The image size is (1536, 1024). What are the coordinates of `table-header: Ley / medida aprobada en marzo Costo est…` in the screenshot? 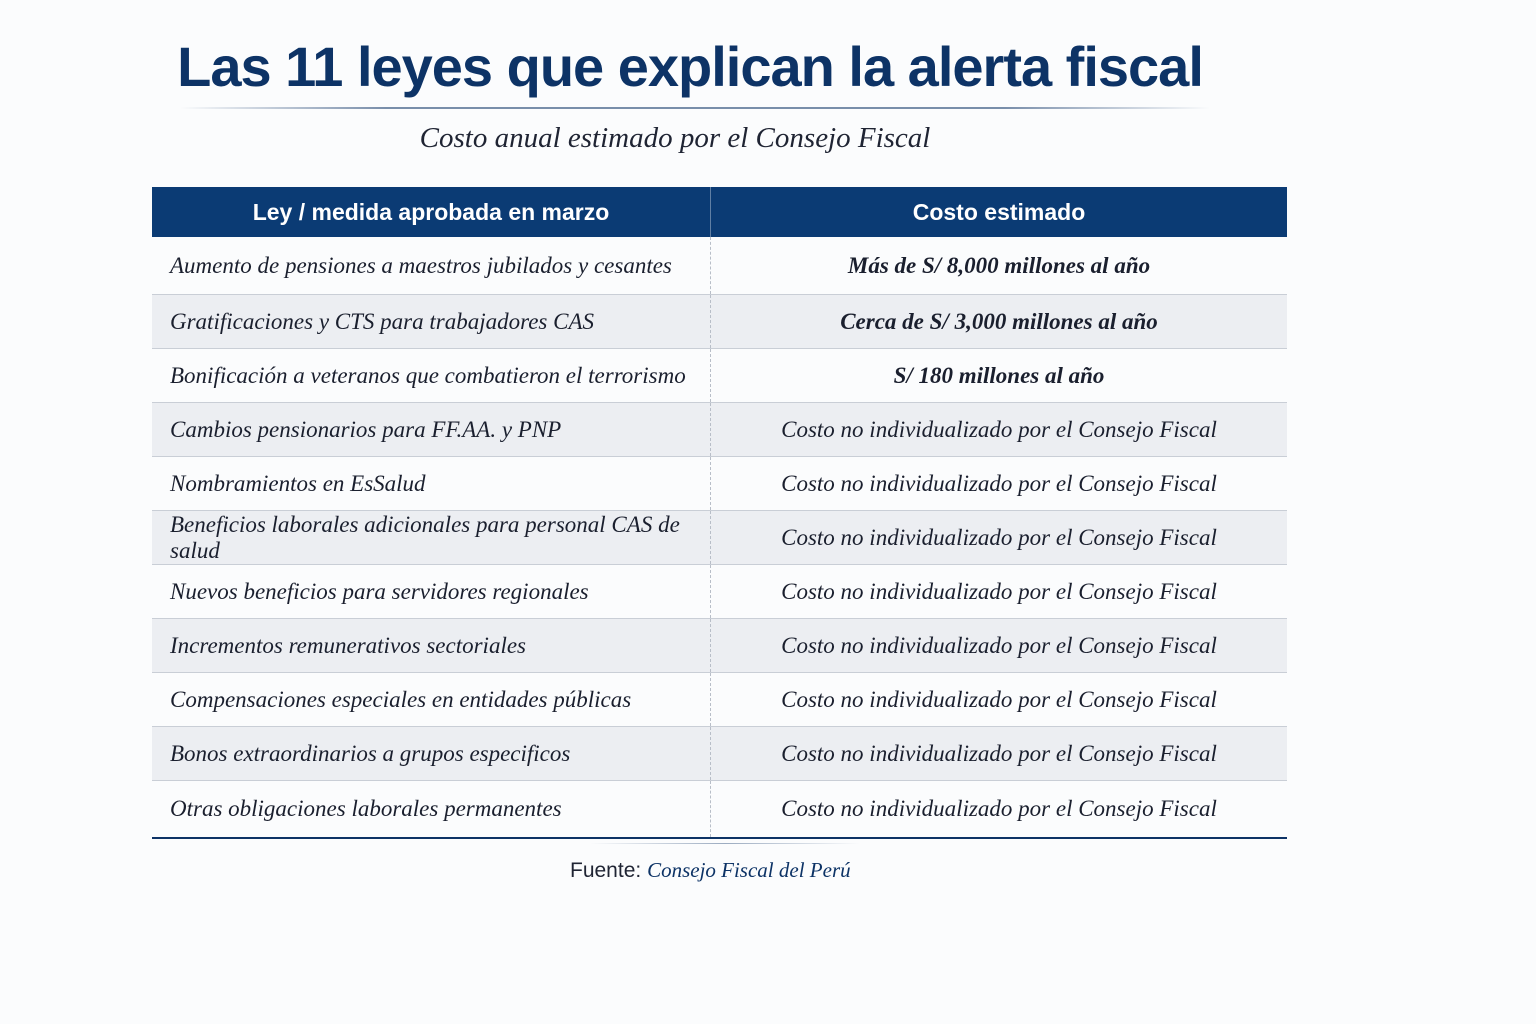 It's located at (719, 212).